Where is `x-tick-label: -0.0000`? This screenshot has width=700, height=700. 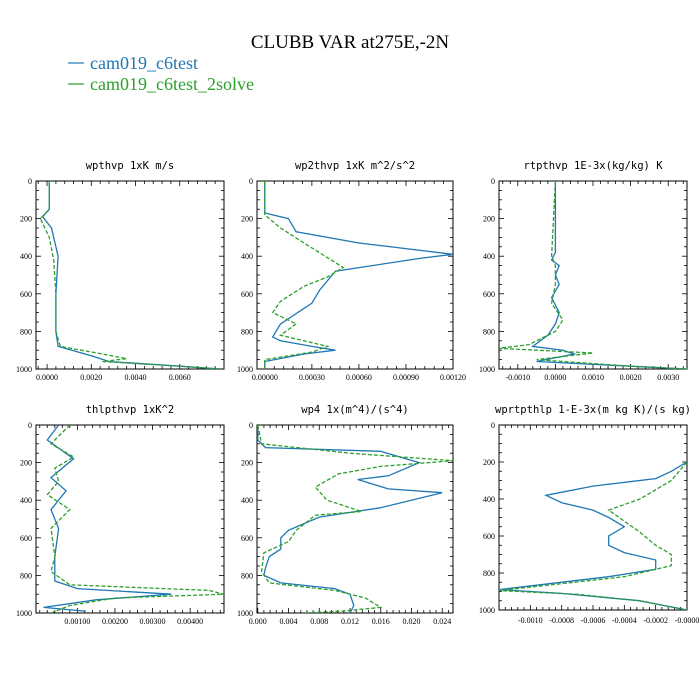
x-tick-label: -0.0000 is located at coordinates (687, 620).